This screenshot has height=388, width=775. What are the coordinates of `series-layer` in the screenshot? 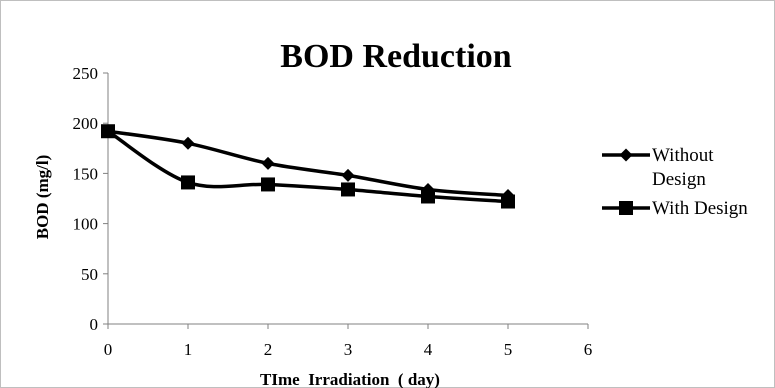 It's located at (308, 166).